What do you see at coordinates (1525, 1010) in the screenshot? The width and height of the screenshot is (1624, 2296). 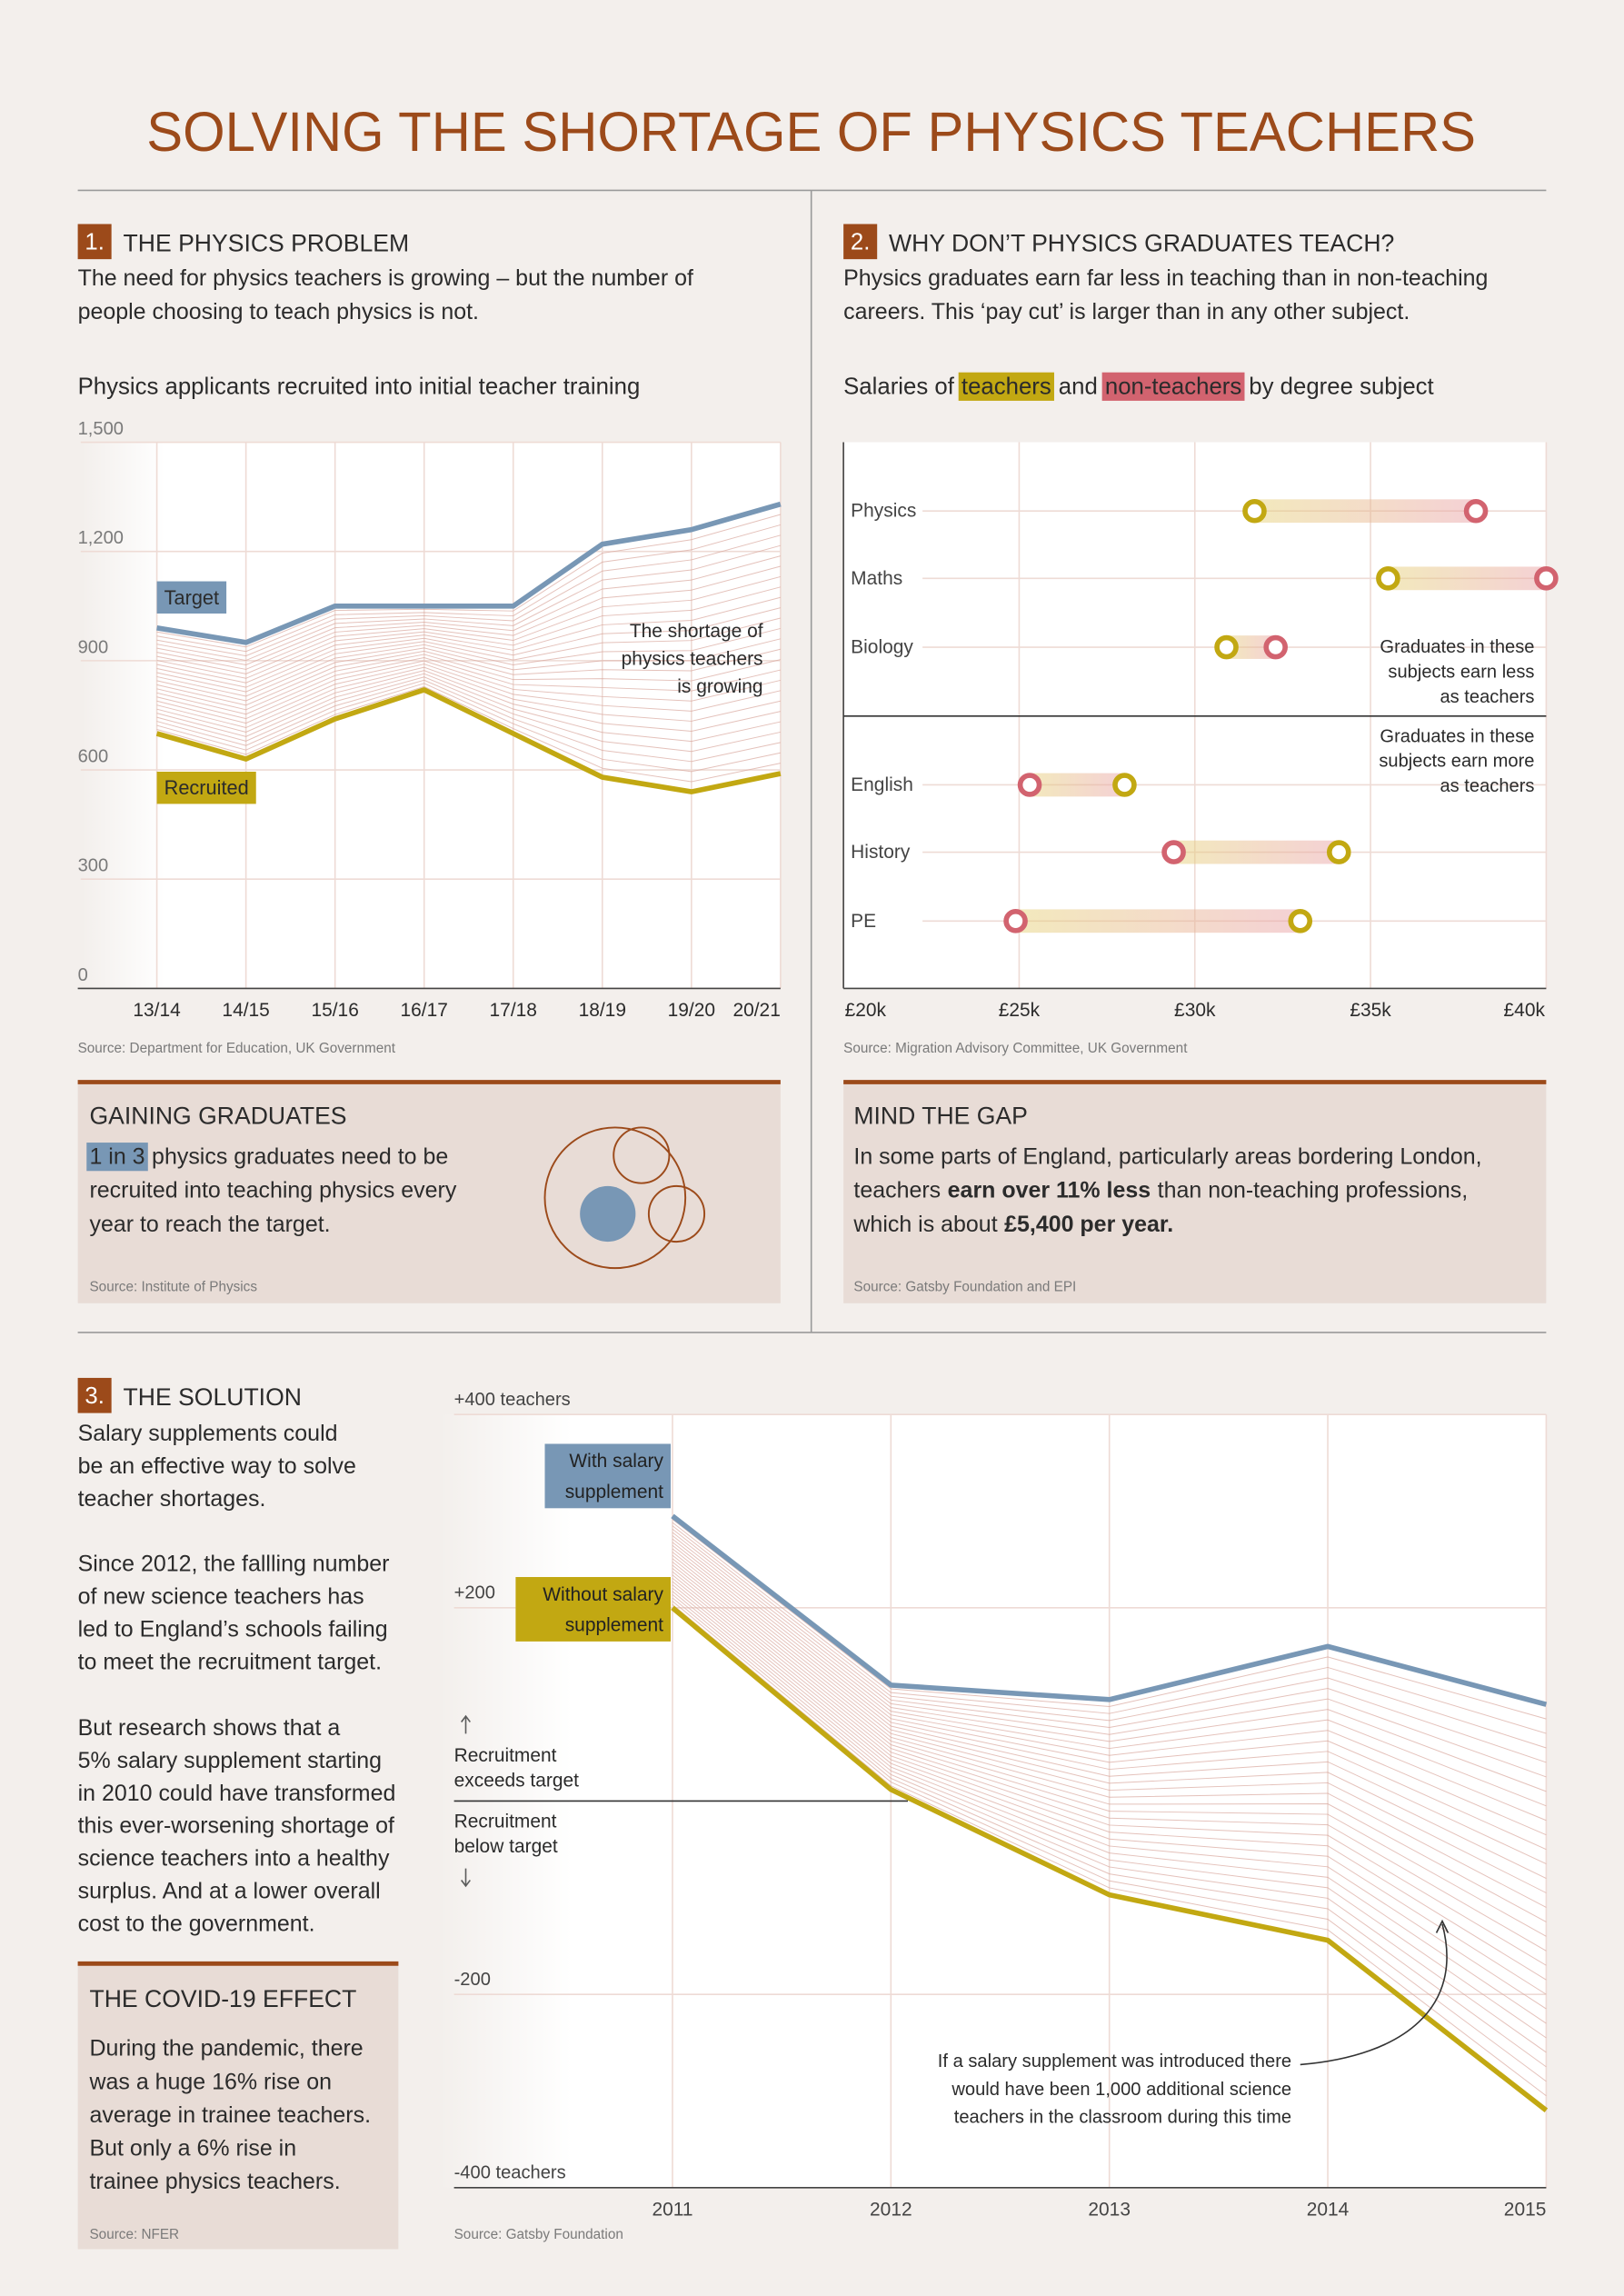 I see `x-tick-label: £40k` at bounding box center [1525, 1010].